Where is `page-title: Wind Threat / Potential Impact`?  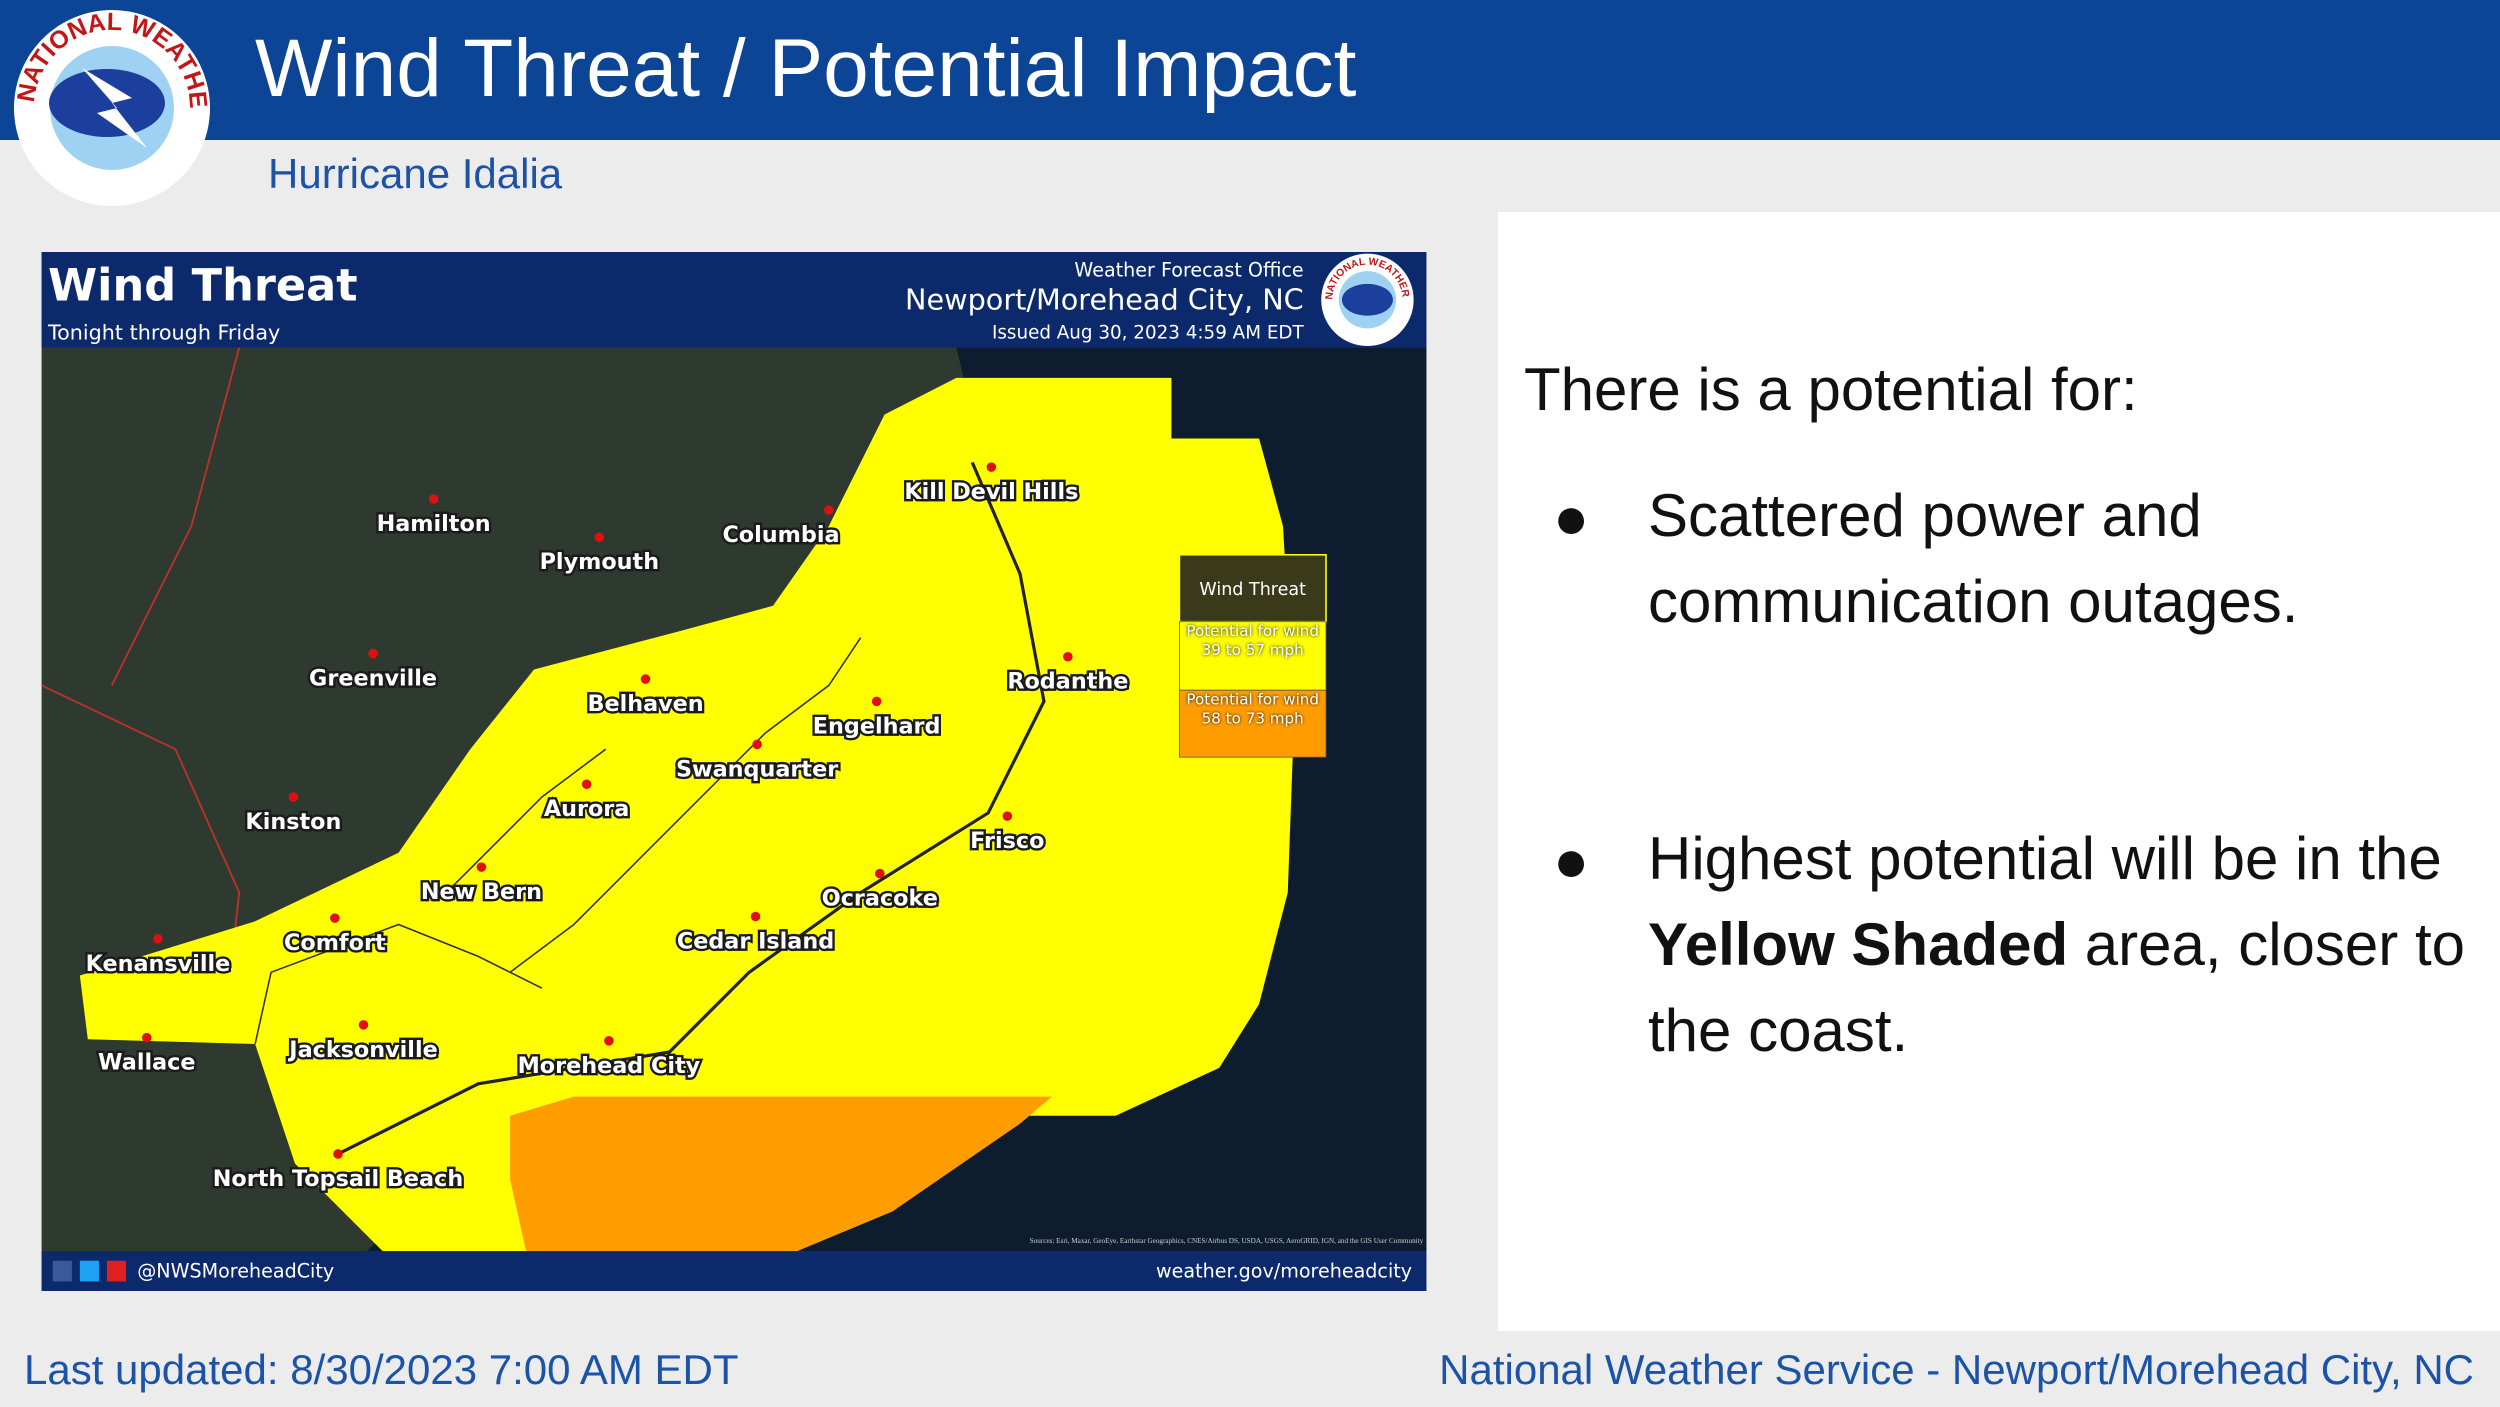
page-title: Wind Threat / Potential Impact is located at coordinates (806, 68).